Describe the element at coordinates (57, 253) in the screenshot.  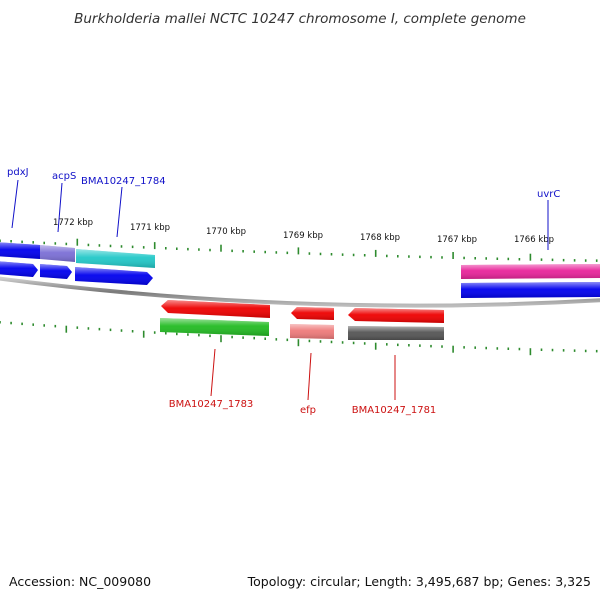
I see `feature-acpS` at that location.